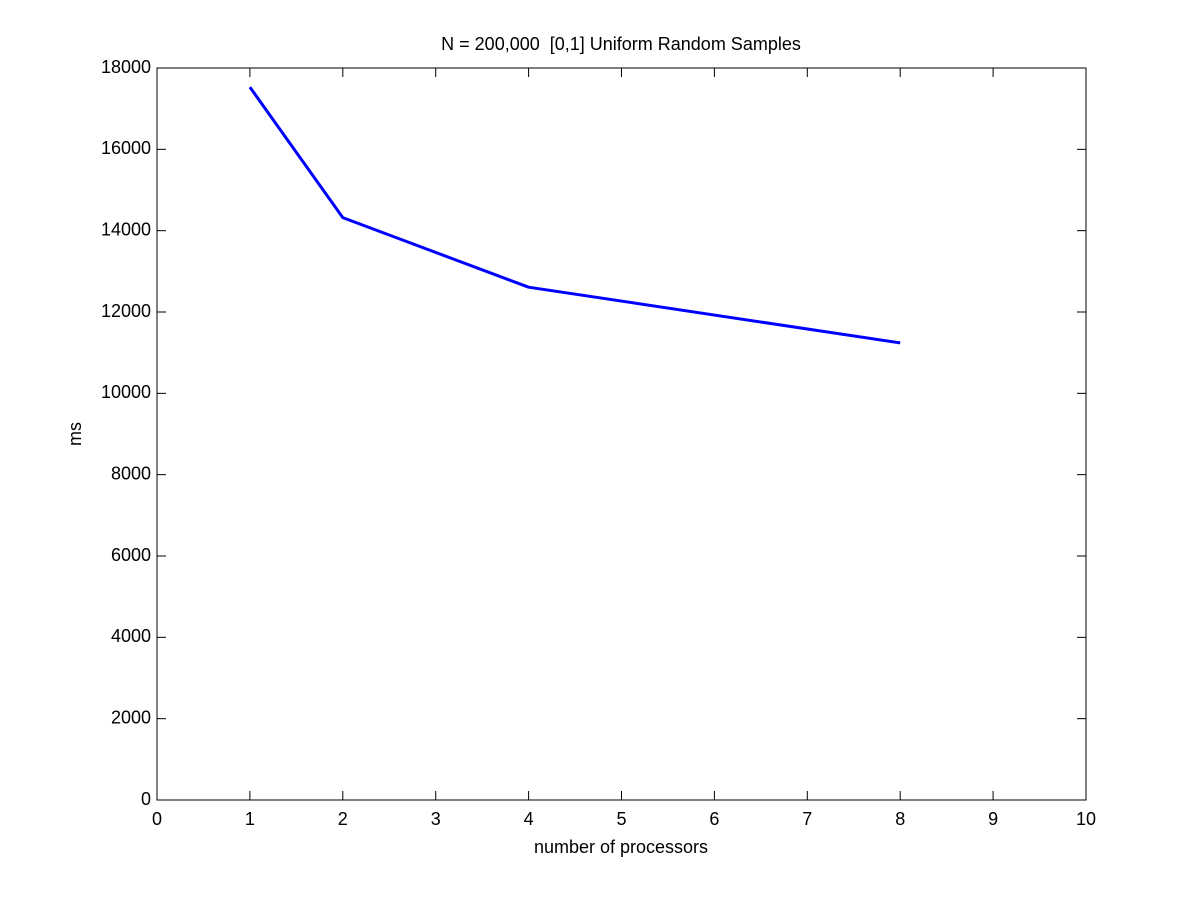  What do you see at coordinates (157, 819) in the screenshot?
I see `x-tick-label: 0` at bounding box center [157, 819].